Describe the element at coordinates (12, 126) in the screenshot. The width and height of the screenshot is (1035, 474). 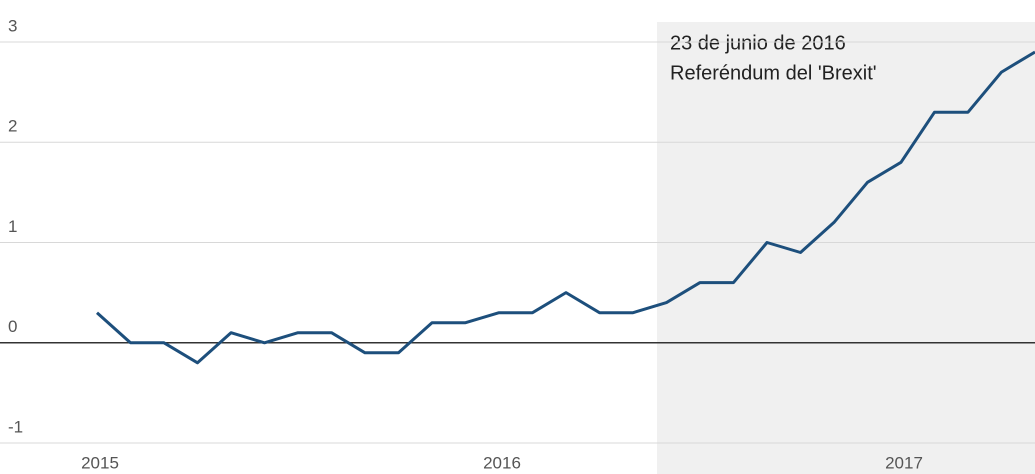
I see `y-tick-label: 2` at that location.